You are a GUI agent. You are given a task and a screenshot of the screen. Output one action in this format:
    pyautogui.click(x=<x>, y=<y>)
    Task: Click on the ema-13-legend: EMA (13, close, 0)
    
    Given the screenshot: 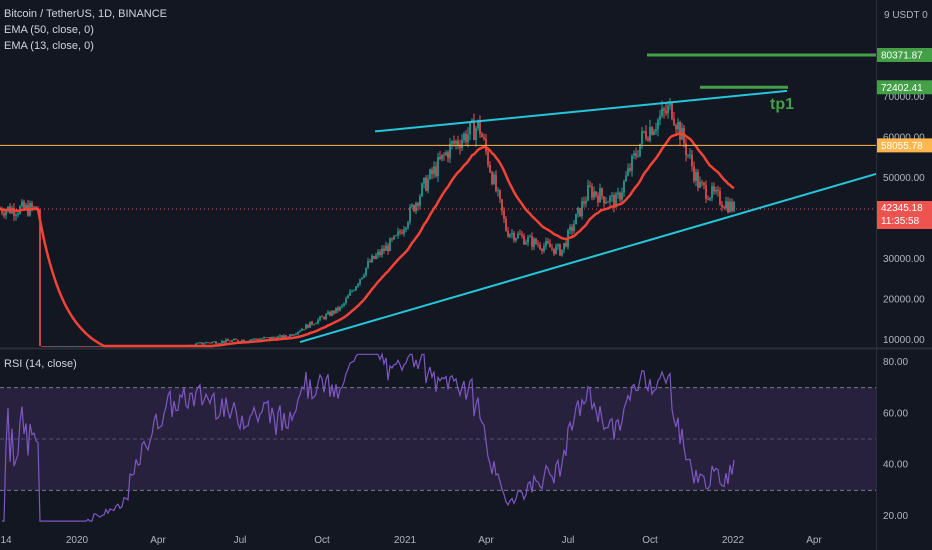 What is the action you would take?
    pyautogui.click(x=49, y=46)
    